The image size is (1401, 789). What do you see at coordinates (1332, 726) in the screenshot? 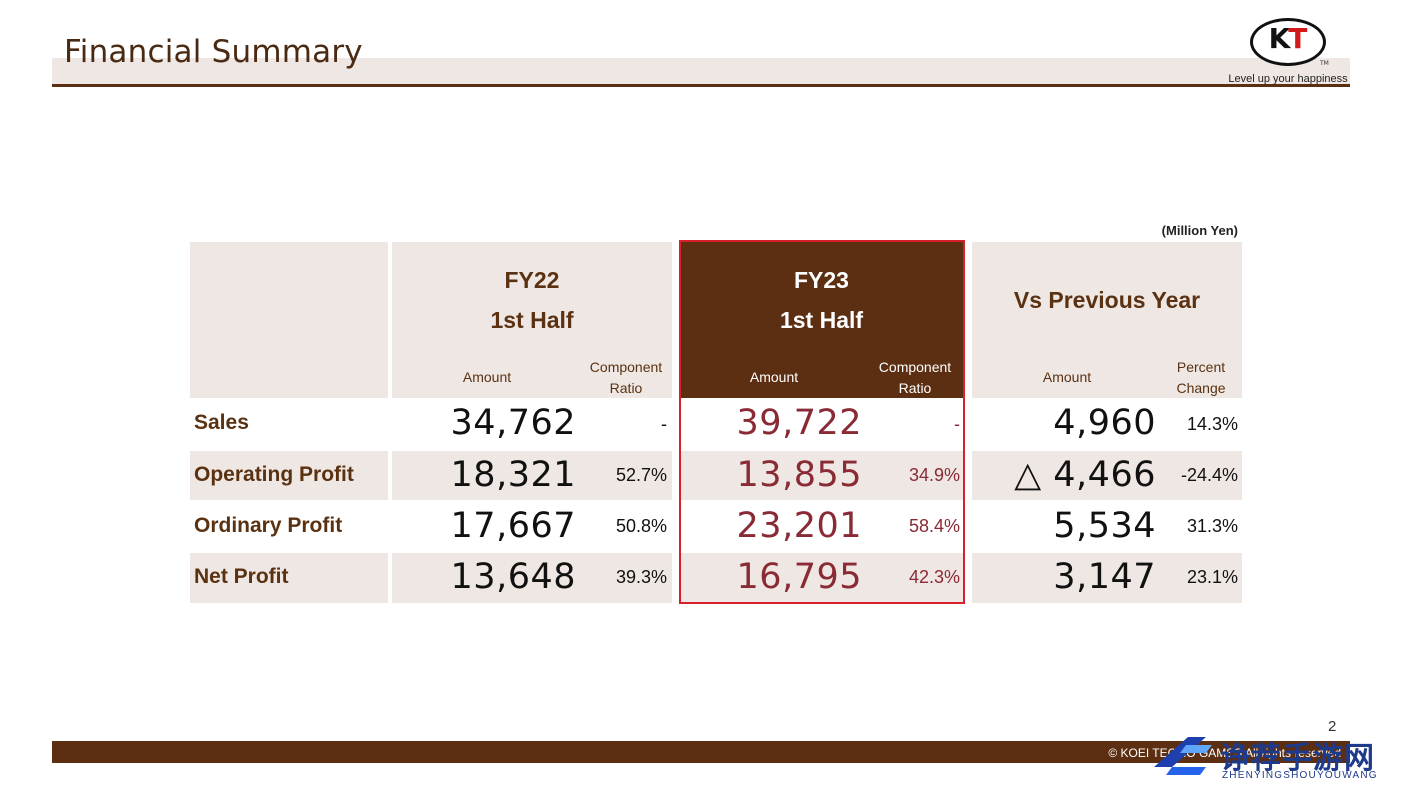
I see `page-number: 2` at bounding box center [1332, 726].